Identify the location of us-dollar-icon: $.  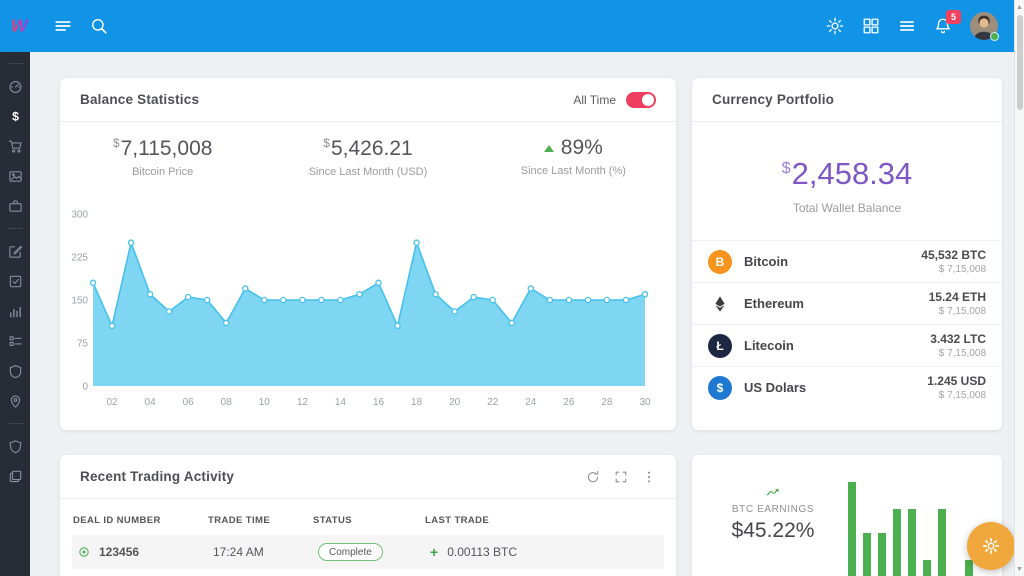
(720, 387).